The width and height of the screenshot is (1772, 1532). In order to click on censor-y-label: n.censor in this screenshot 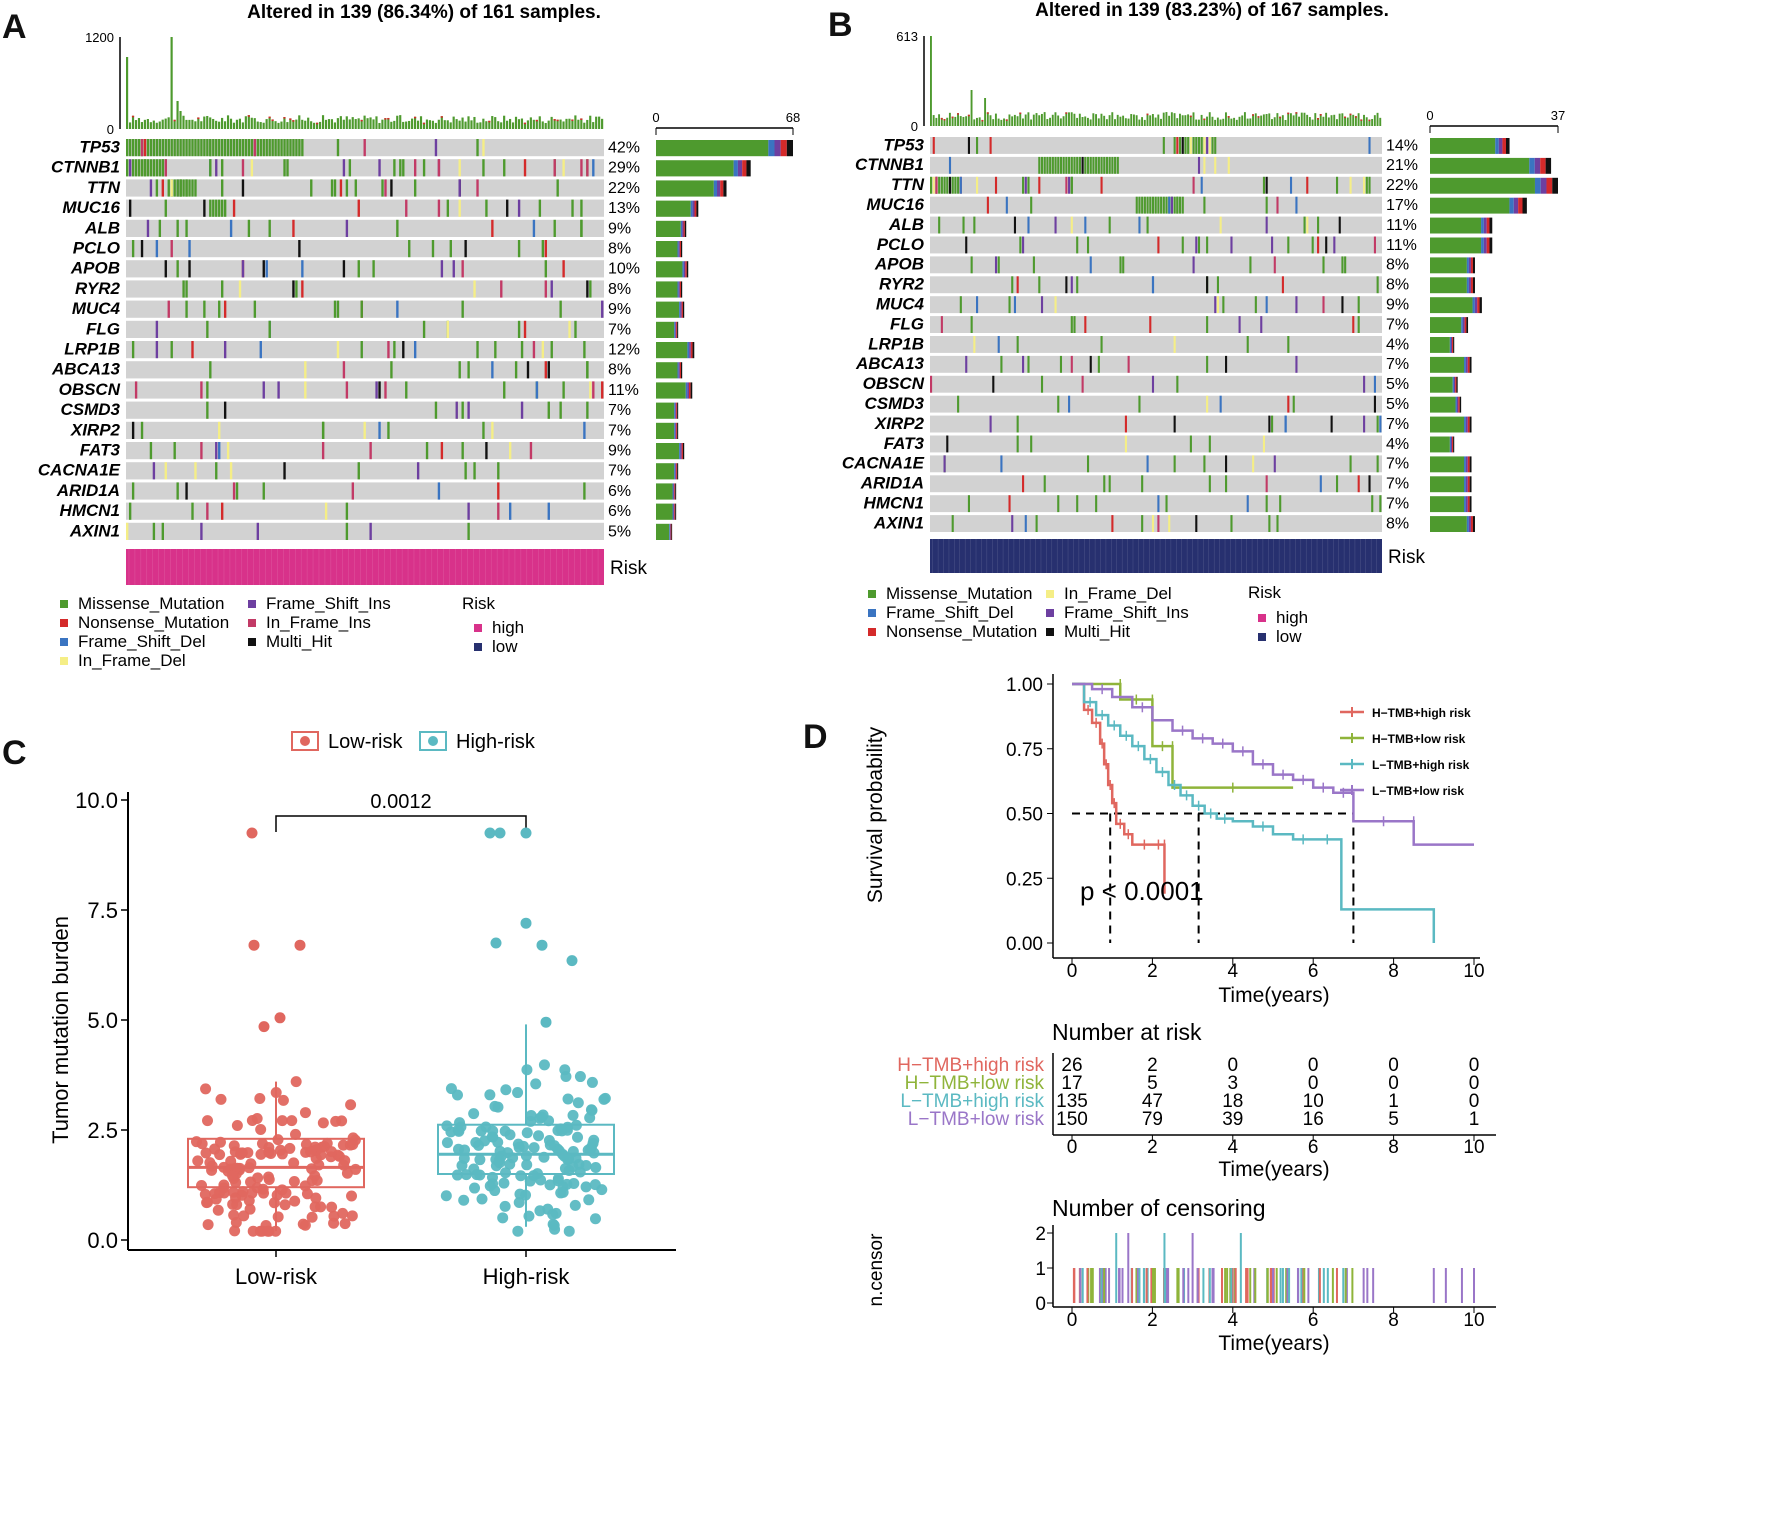, I will do `click(876, 1270)`.